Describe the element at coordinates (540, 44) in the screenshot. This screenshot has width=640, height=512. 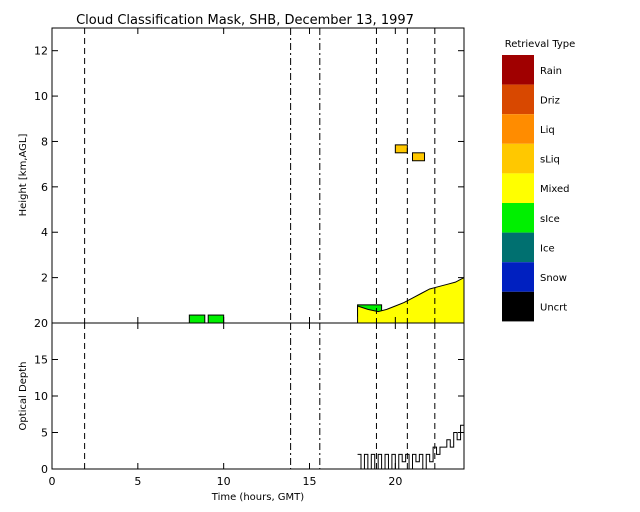
I see `legend-title: Retrieval Type` at that location.